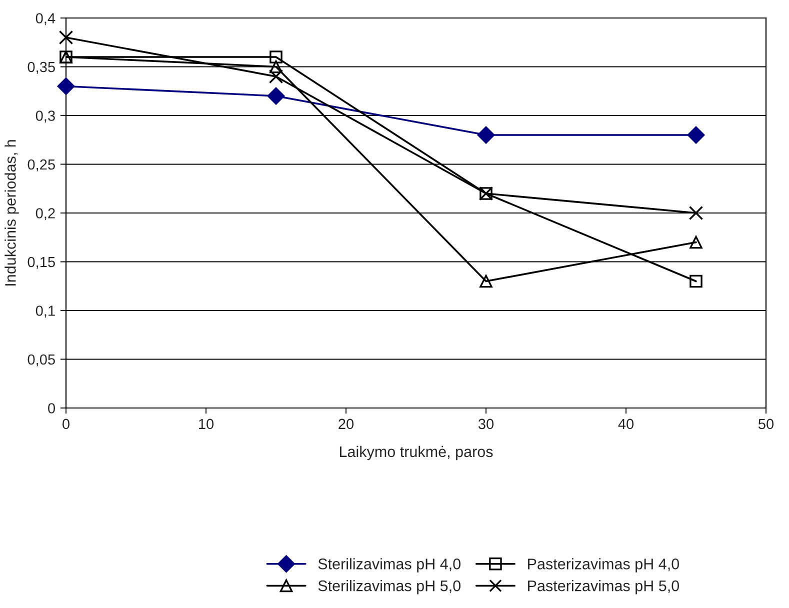  Describe the element at coordinates (486, 424) in the screenshot. I see `x-tick-label: 30` at that location.